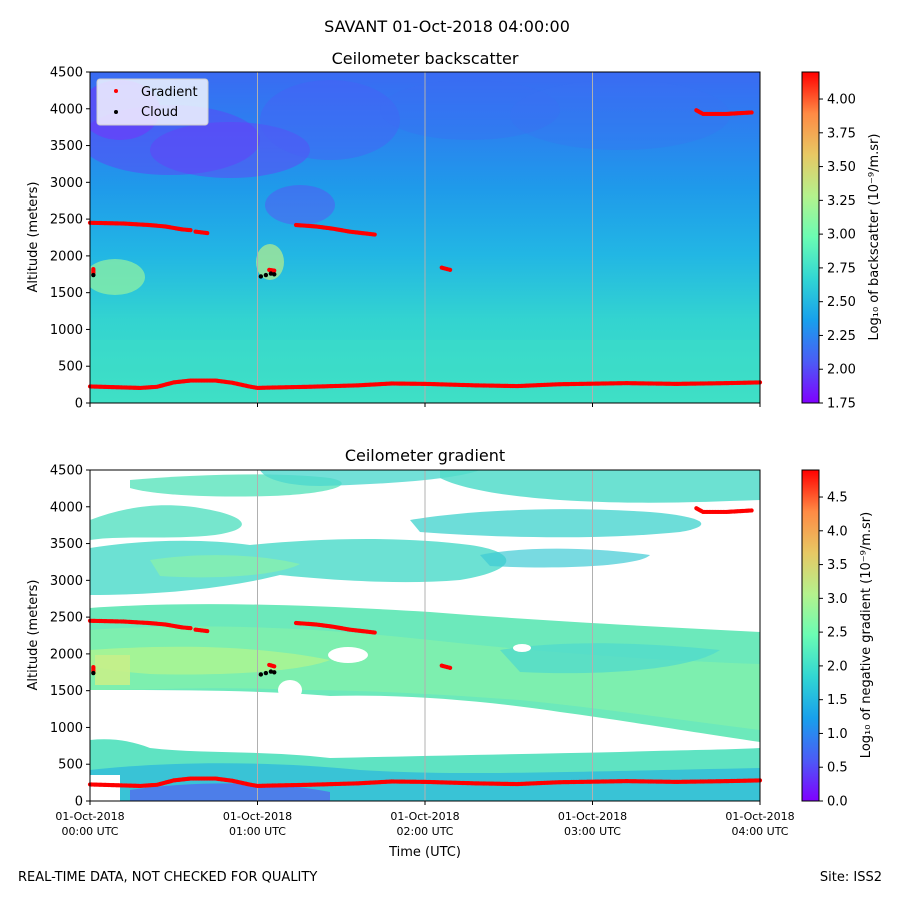 The image size is (900, 904). I want to click on x-tick-label-time: 01:00 UTC, so click(257, 831).